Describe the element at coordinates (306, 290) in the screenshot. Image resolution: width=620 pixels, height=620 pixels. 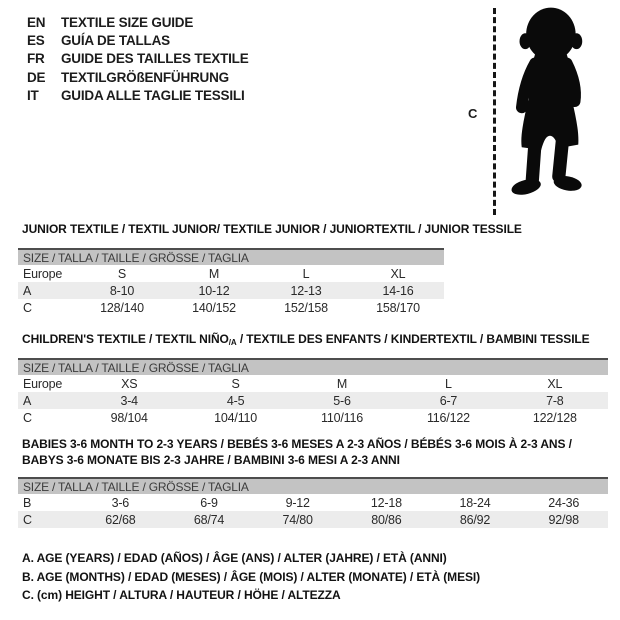
I see `size-cell: 12-13` at that location.